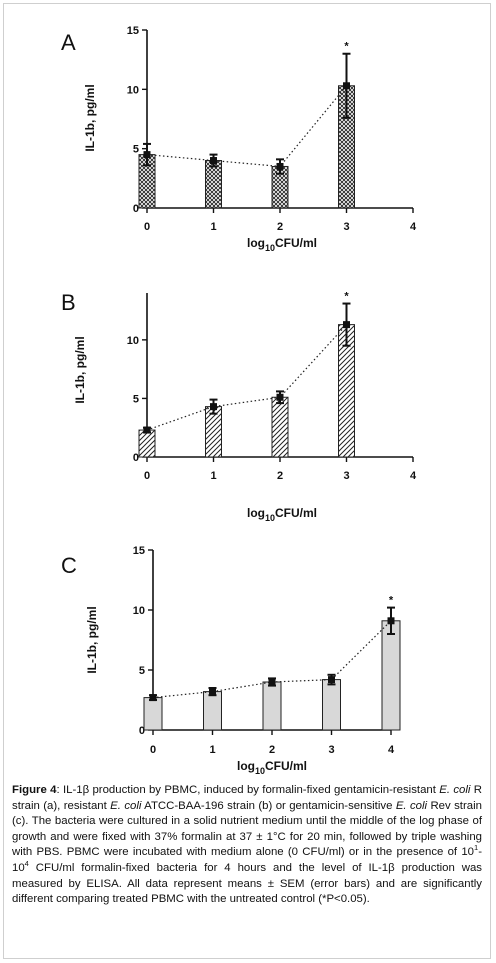 The image size is (496, 963). Describe the element at coordinates (270, 248) in the screenshot. I see `panel-a-x-axis-title-subscript: 10` at that location.